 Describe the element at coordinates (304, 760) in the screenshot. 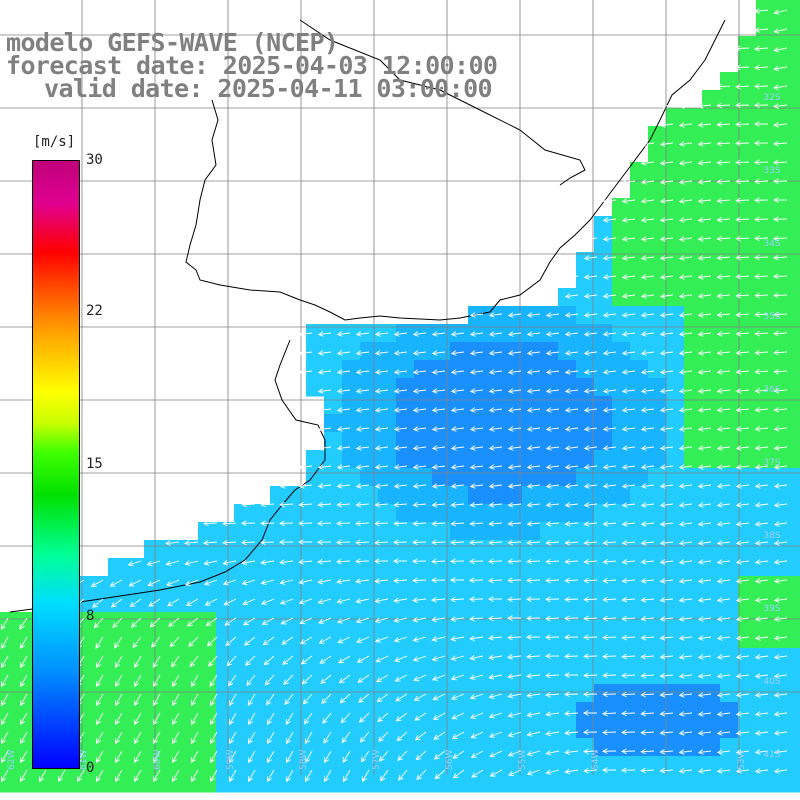

I see `longitude-label: 58W` at that location.